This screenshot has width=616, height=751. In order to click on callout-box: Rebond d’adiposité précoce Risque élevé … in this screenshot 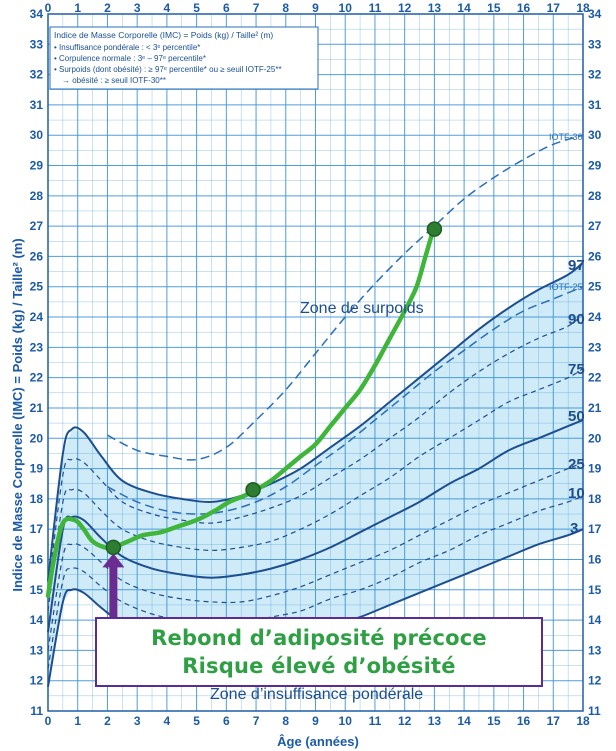, I will do `click(319, 652)`.